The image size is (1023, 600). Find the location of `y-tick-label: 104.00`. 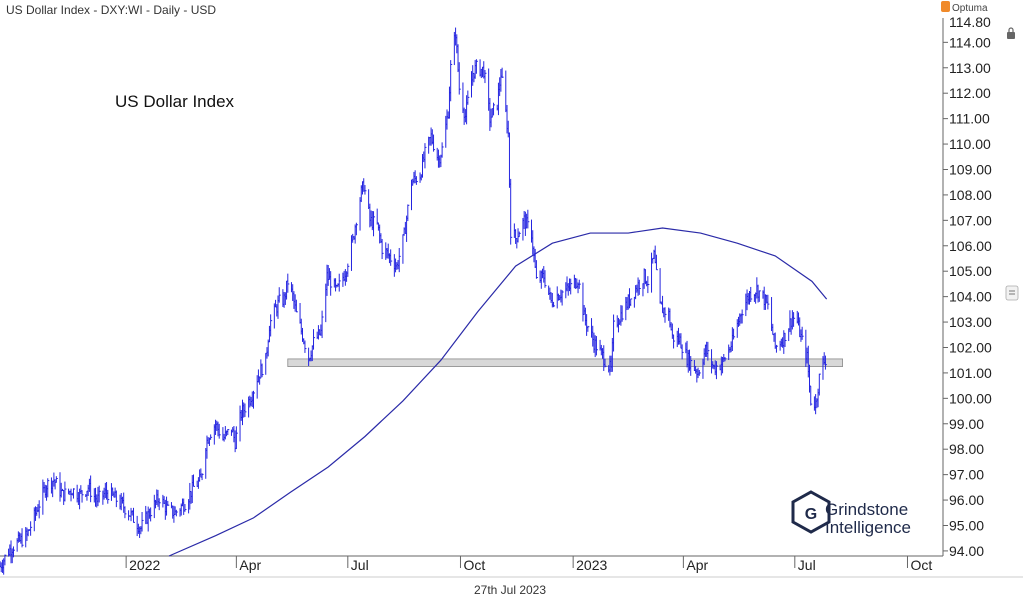

y-tick-label: 104.00 is located at coordinates (970, 297).